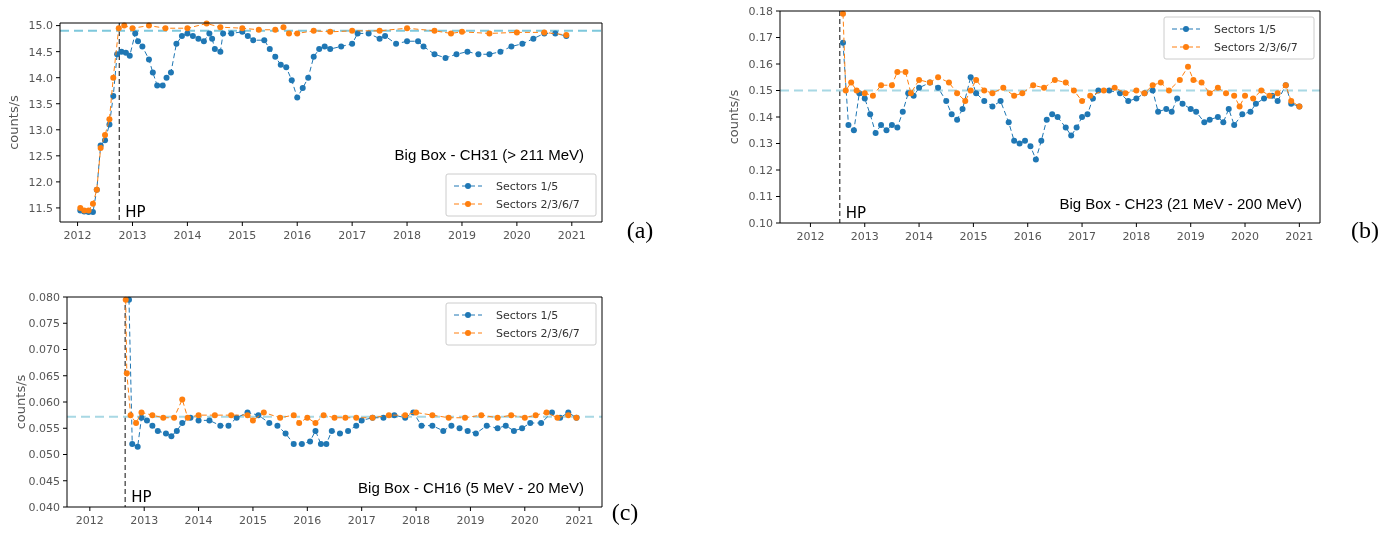 The width and height of the screenshot is (1380, 536). What do you see at coordinates (44, 429) in the screenshot?
I see `y-tick-label: 0.055` at bounding box center [44, 429].